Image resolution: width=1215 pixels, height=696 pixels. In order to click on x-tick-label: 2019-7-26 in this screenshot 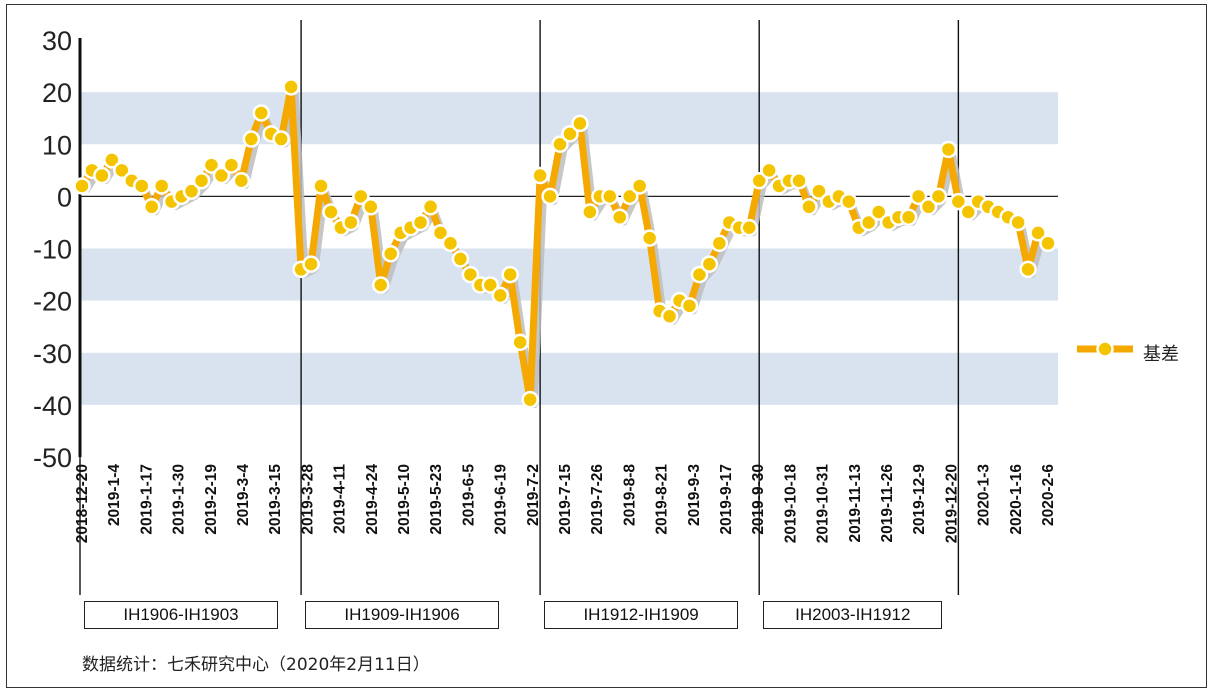, I will do `click(597, 499)`.